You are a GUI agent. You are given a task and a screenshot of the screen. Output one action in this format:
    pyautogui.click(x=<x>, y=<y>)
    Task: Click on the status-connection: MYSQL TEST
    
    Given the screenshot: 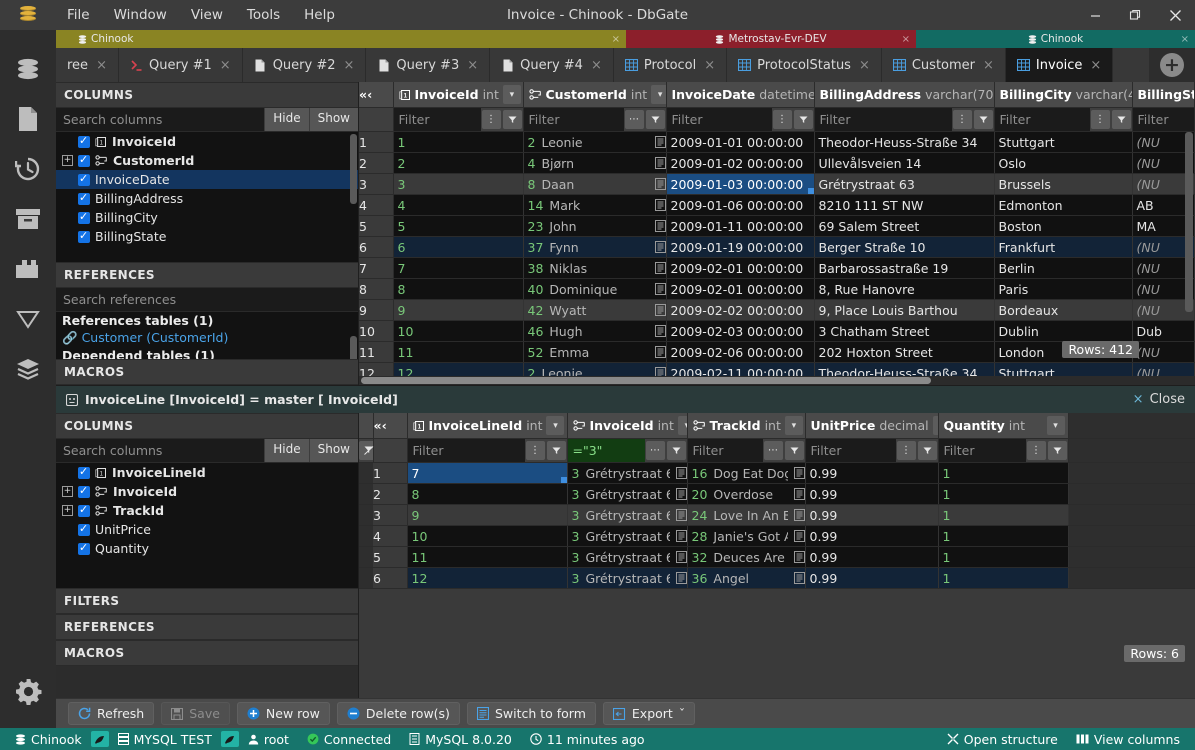 What is the action you would take?
    pyautogui.click(x=165, y=739)
    